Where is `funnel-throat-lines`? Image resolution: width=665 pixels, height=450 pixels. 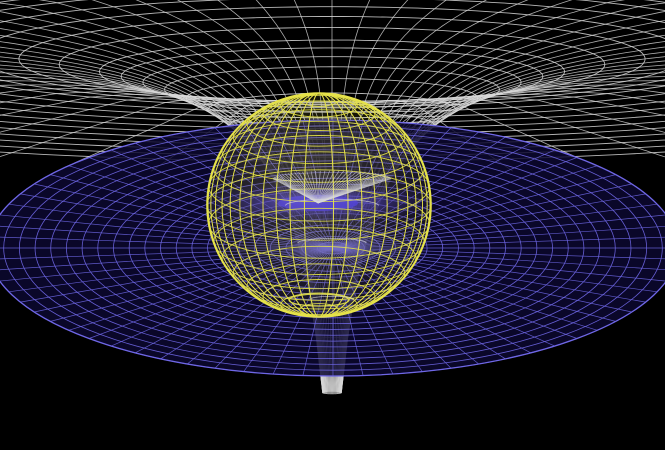 funnel-throat-lines is located at coordinates (332, 235).